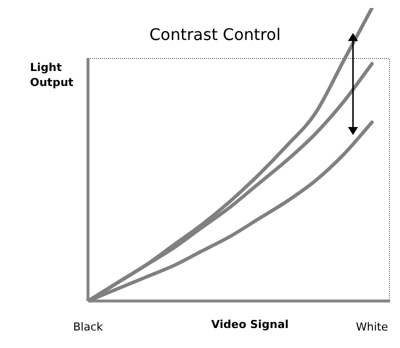 The height and width of the screenshot is (348, 400). Describe the element at coordinates (250, 324) in the screenshot. I see `x-axis-title: Video Signal` at that location.